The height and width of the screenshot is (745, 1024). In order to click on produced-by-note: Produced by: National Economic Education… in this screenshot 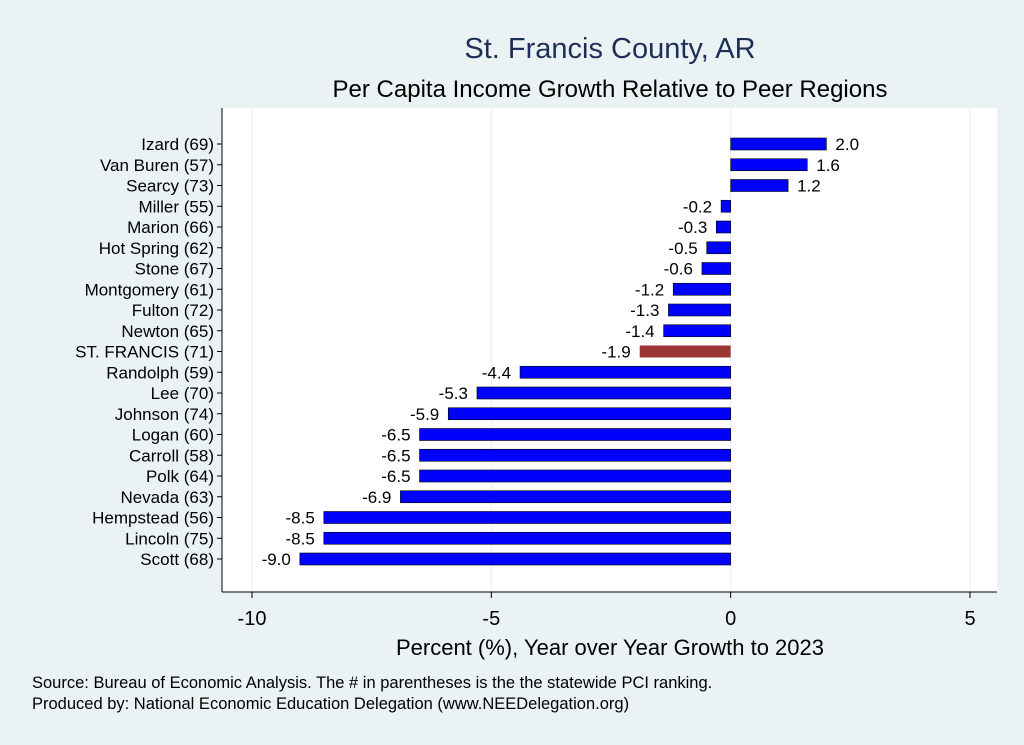, I will do `click(330, 704)`.